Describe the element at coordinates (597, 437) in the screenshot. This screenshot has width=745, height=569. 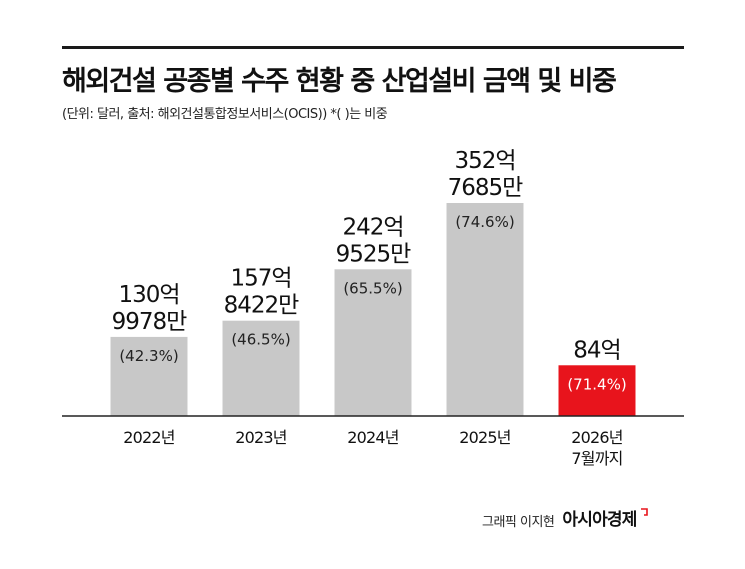
I see `x-tick-label: 2026년` at that location.